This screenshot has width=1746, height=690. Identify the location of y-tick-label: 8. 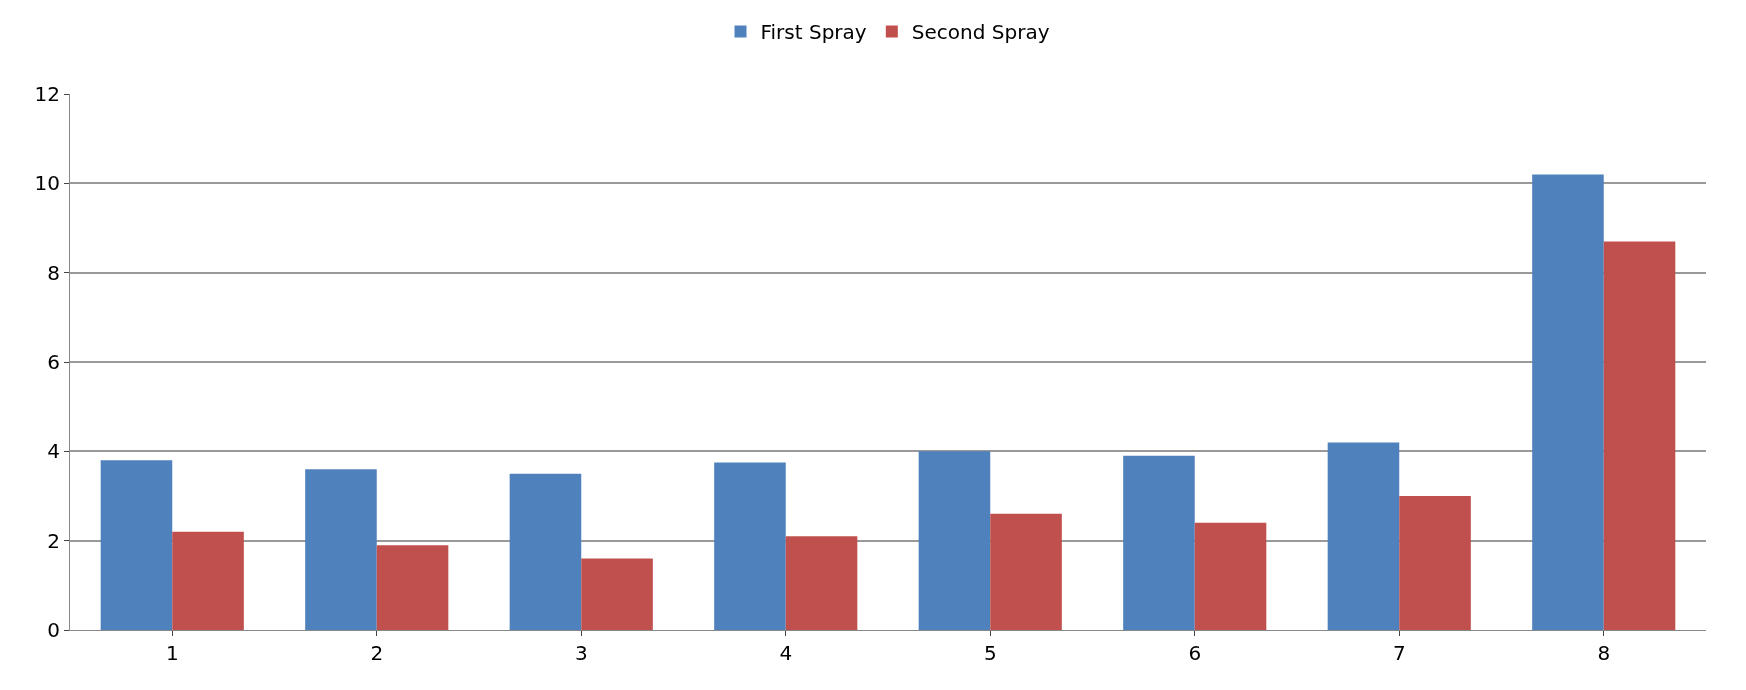
(53, 272).